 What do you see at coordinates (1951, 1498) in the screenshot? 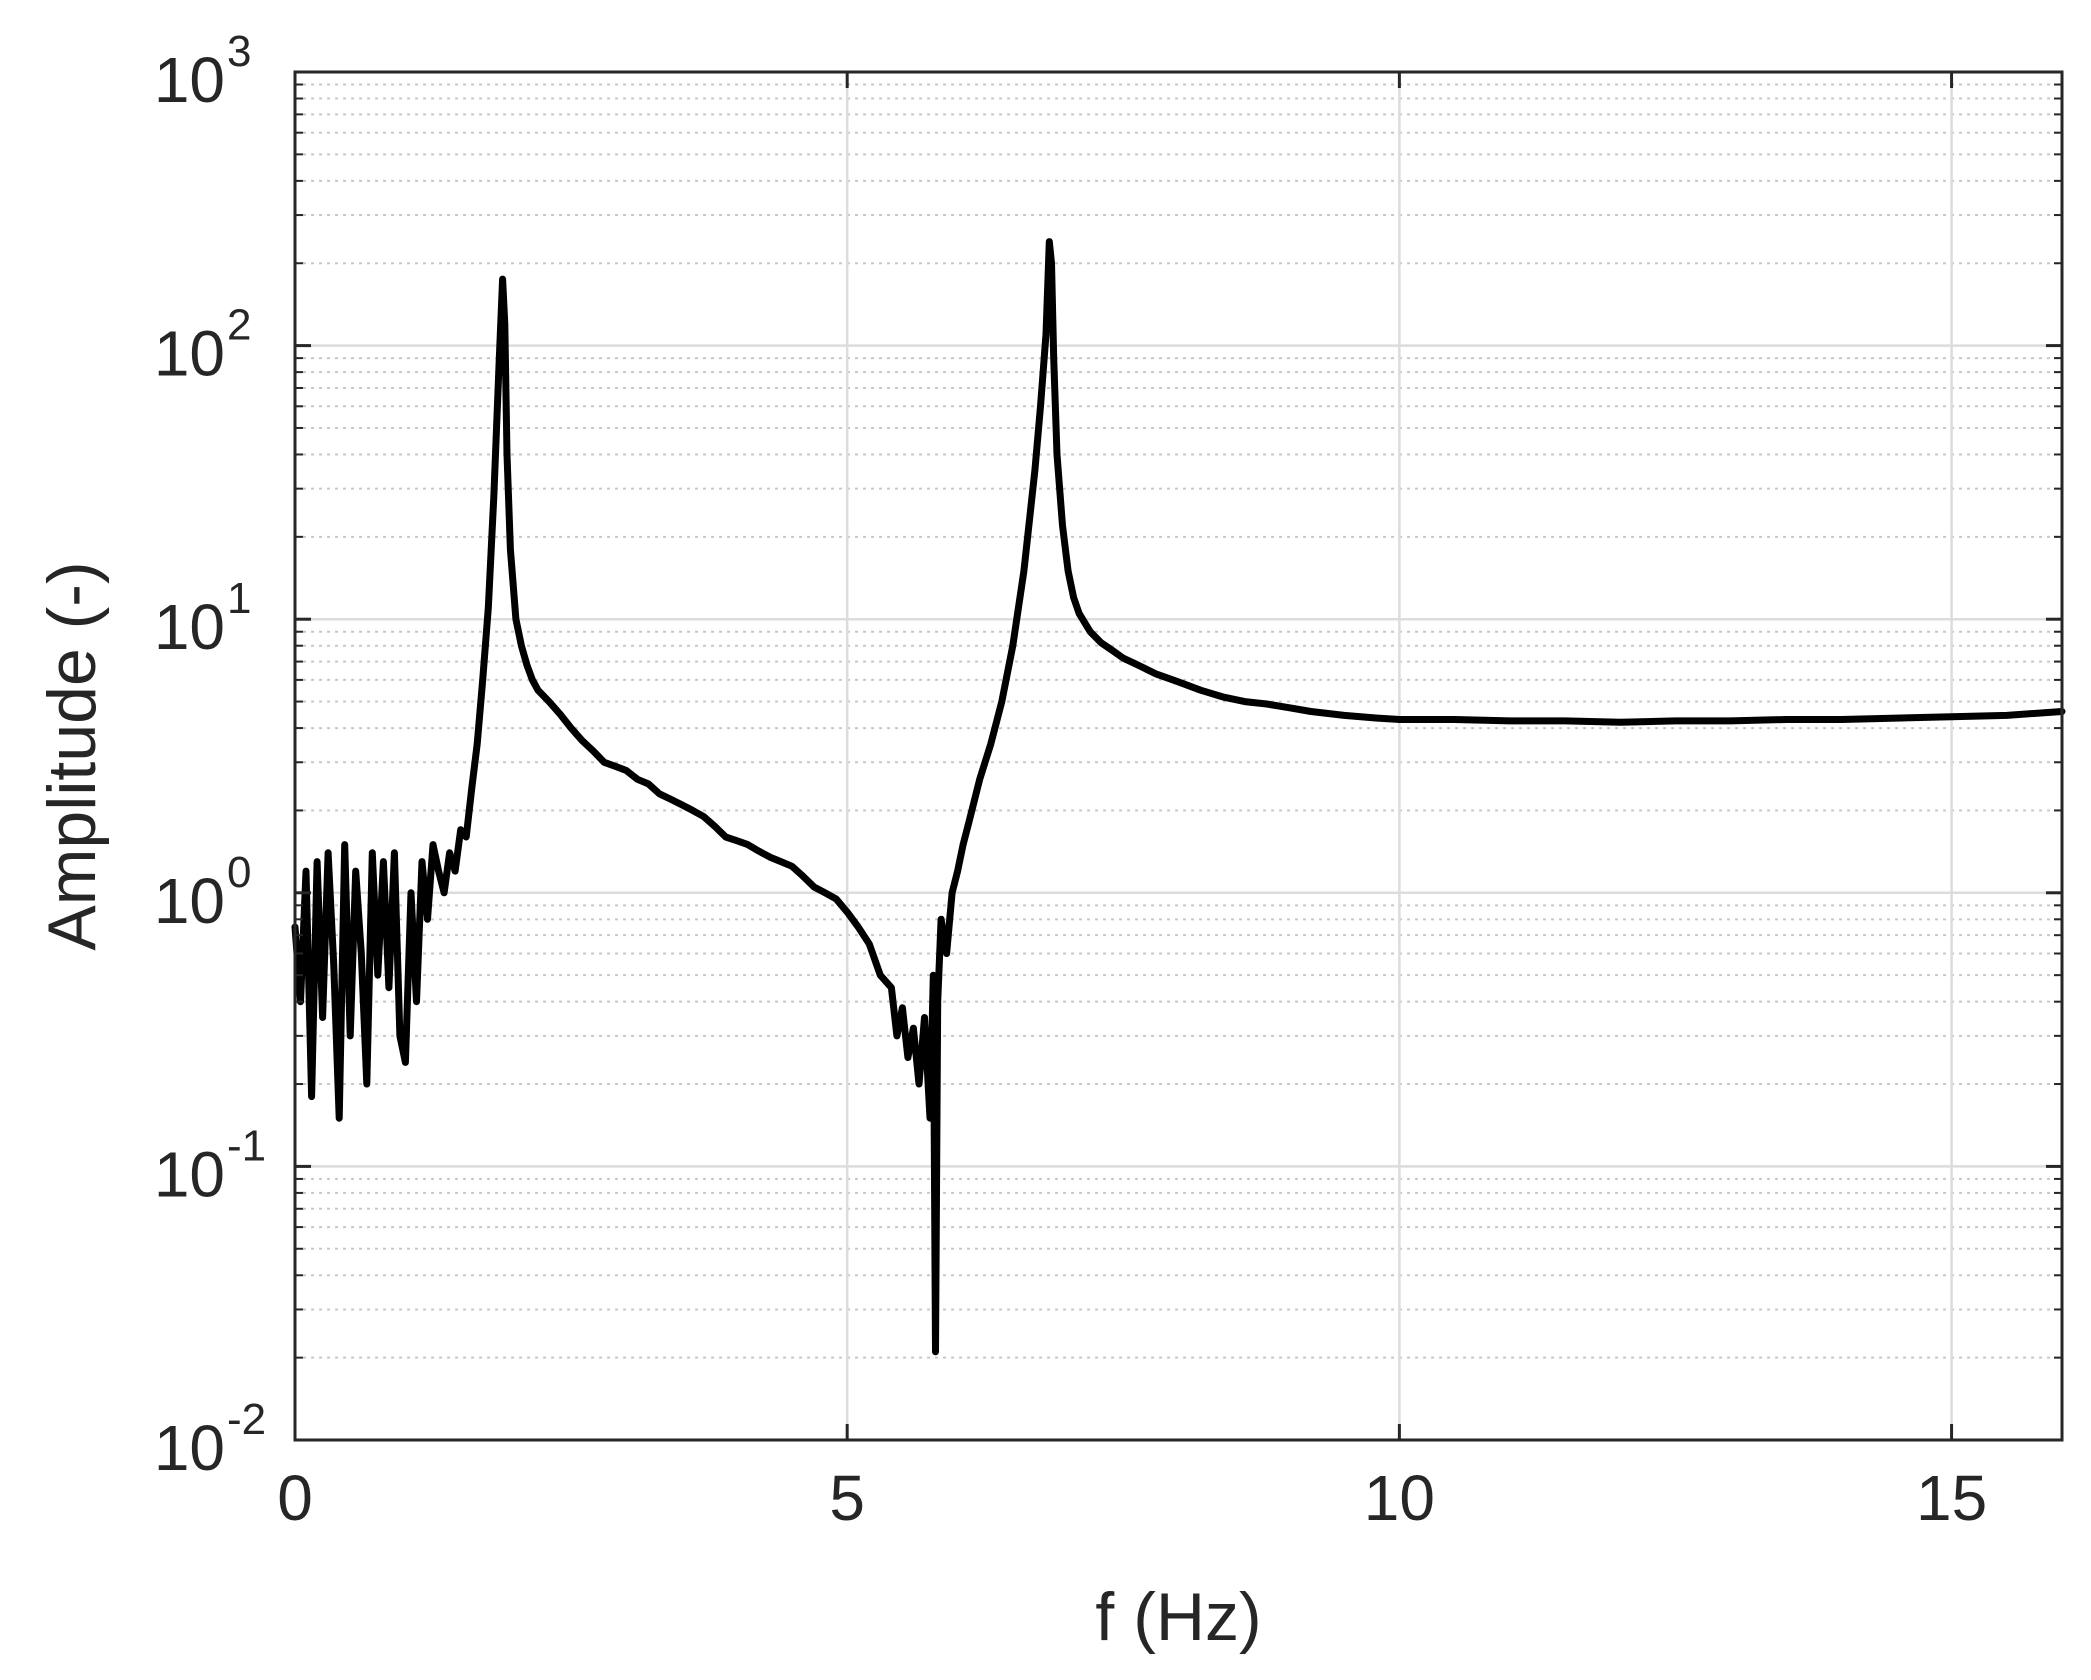
I see `x-tick-label: 15` at bounding box center [1951, 1498].